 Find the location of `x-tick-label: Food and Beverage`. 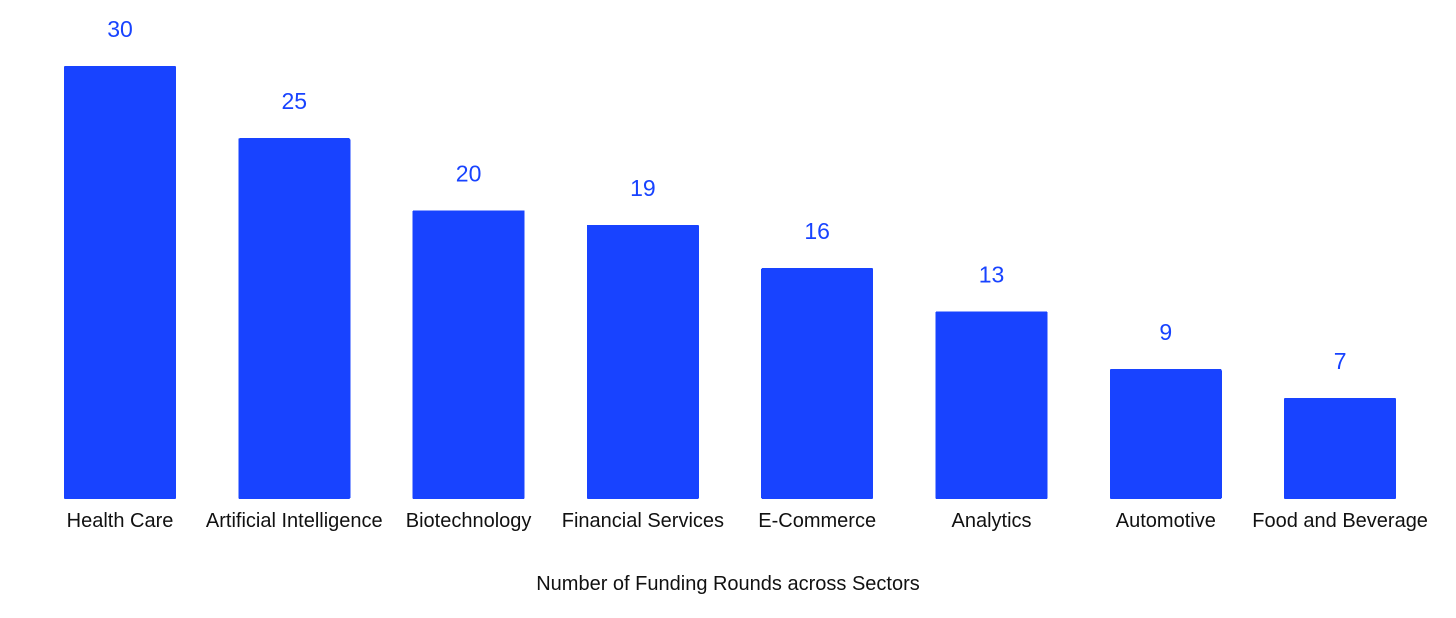

x-tick-label: Food and Beverage is located at coordinates (1340, 521).